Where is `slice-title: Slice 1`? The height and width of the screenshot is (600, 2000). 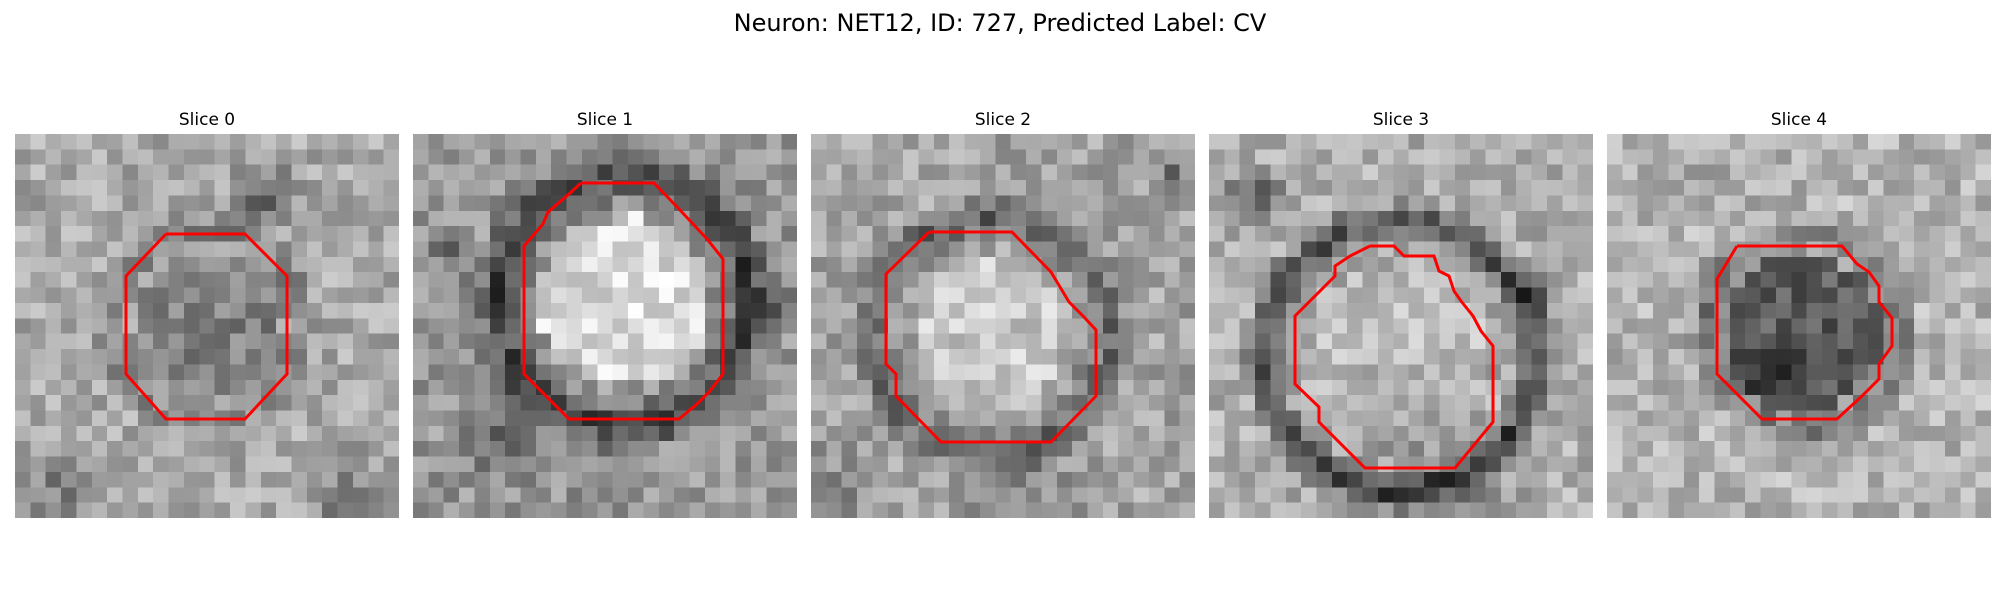 slice-title: Slice 1 is located at coordinates (605, 120).